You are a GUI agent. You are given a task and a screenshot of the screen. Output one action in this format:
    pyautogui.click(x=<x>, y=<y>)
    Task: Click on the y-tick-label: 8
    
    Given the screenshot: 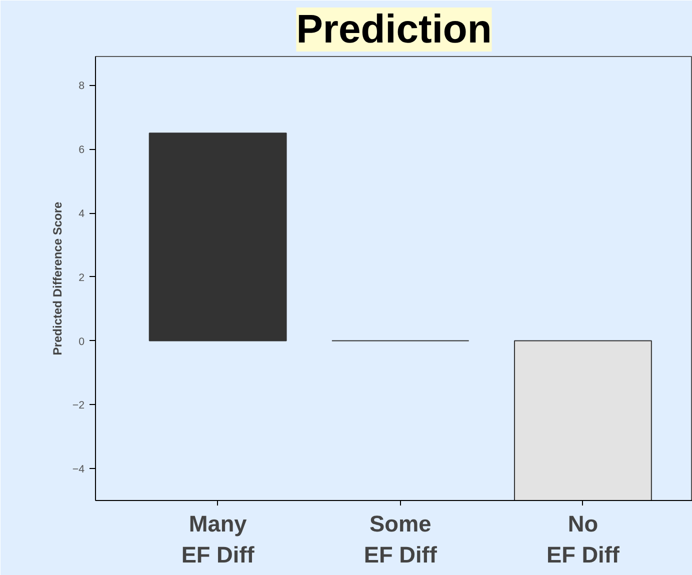 What is the action you would take?
    pyautogui.click(x=81, y=86)
    